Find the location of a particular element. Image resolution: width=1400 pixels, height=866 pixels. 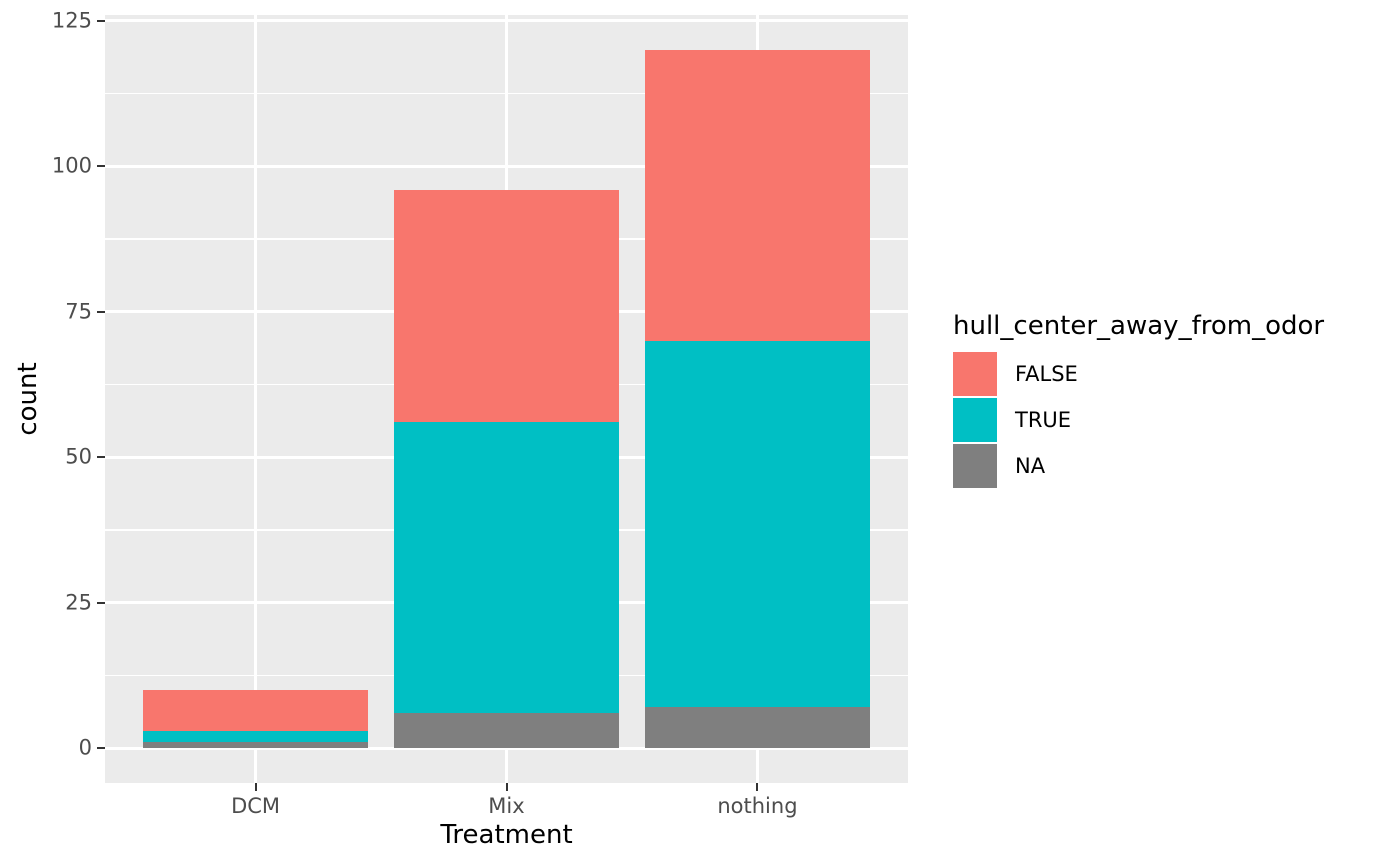

legend-swatch-NA is located at coordinates (975, 466).